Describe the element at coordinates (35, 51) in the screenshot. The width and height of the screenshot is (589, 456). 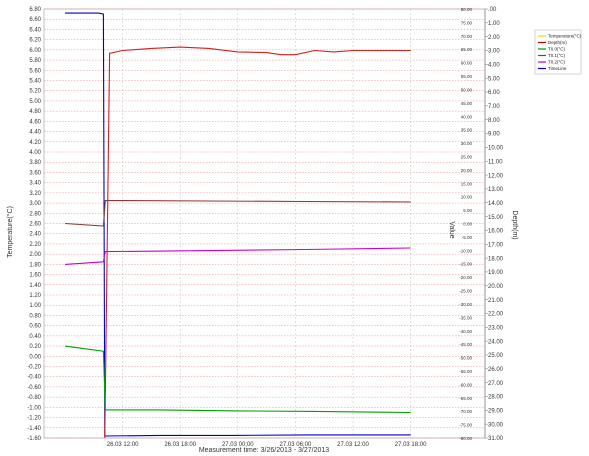
I see `left-tick-label: 6.00` at that location.